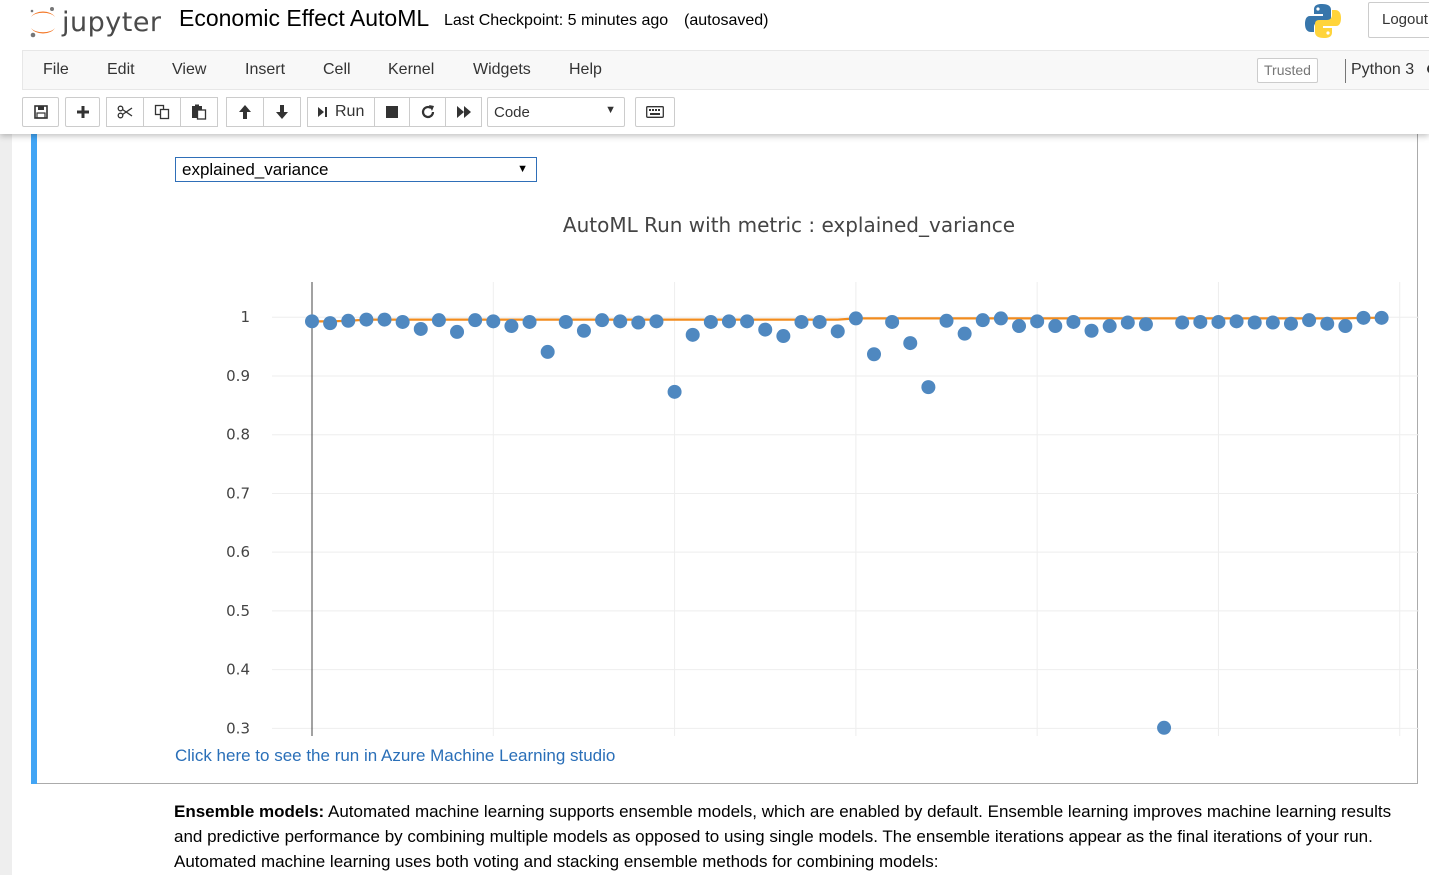 The image size is (1429, 875). I want to click on plus-icon, so click(82, 112).